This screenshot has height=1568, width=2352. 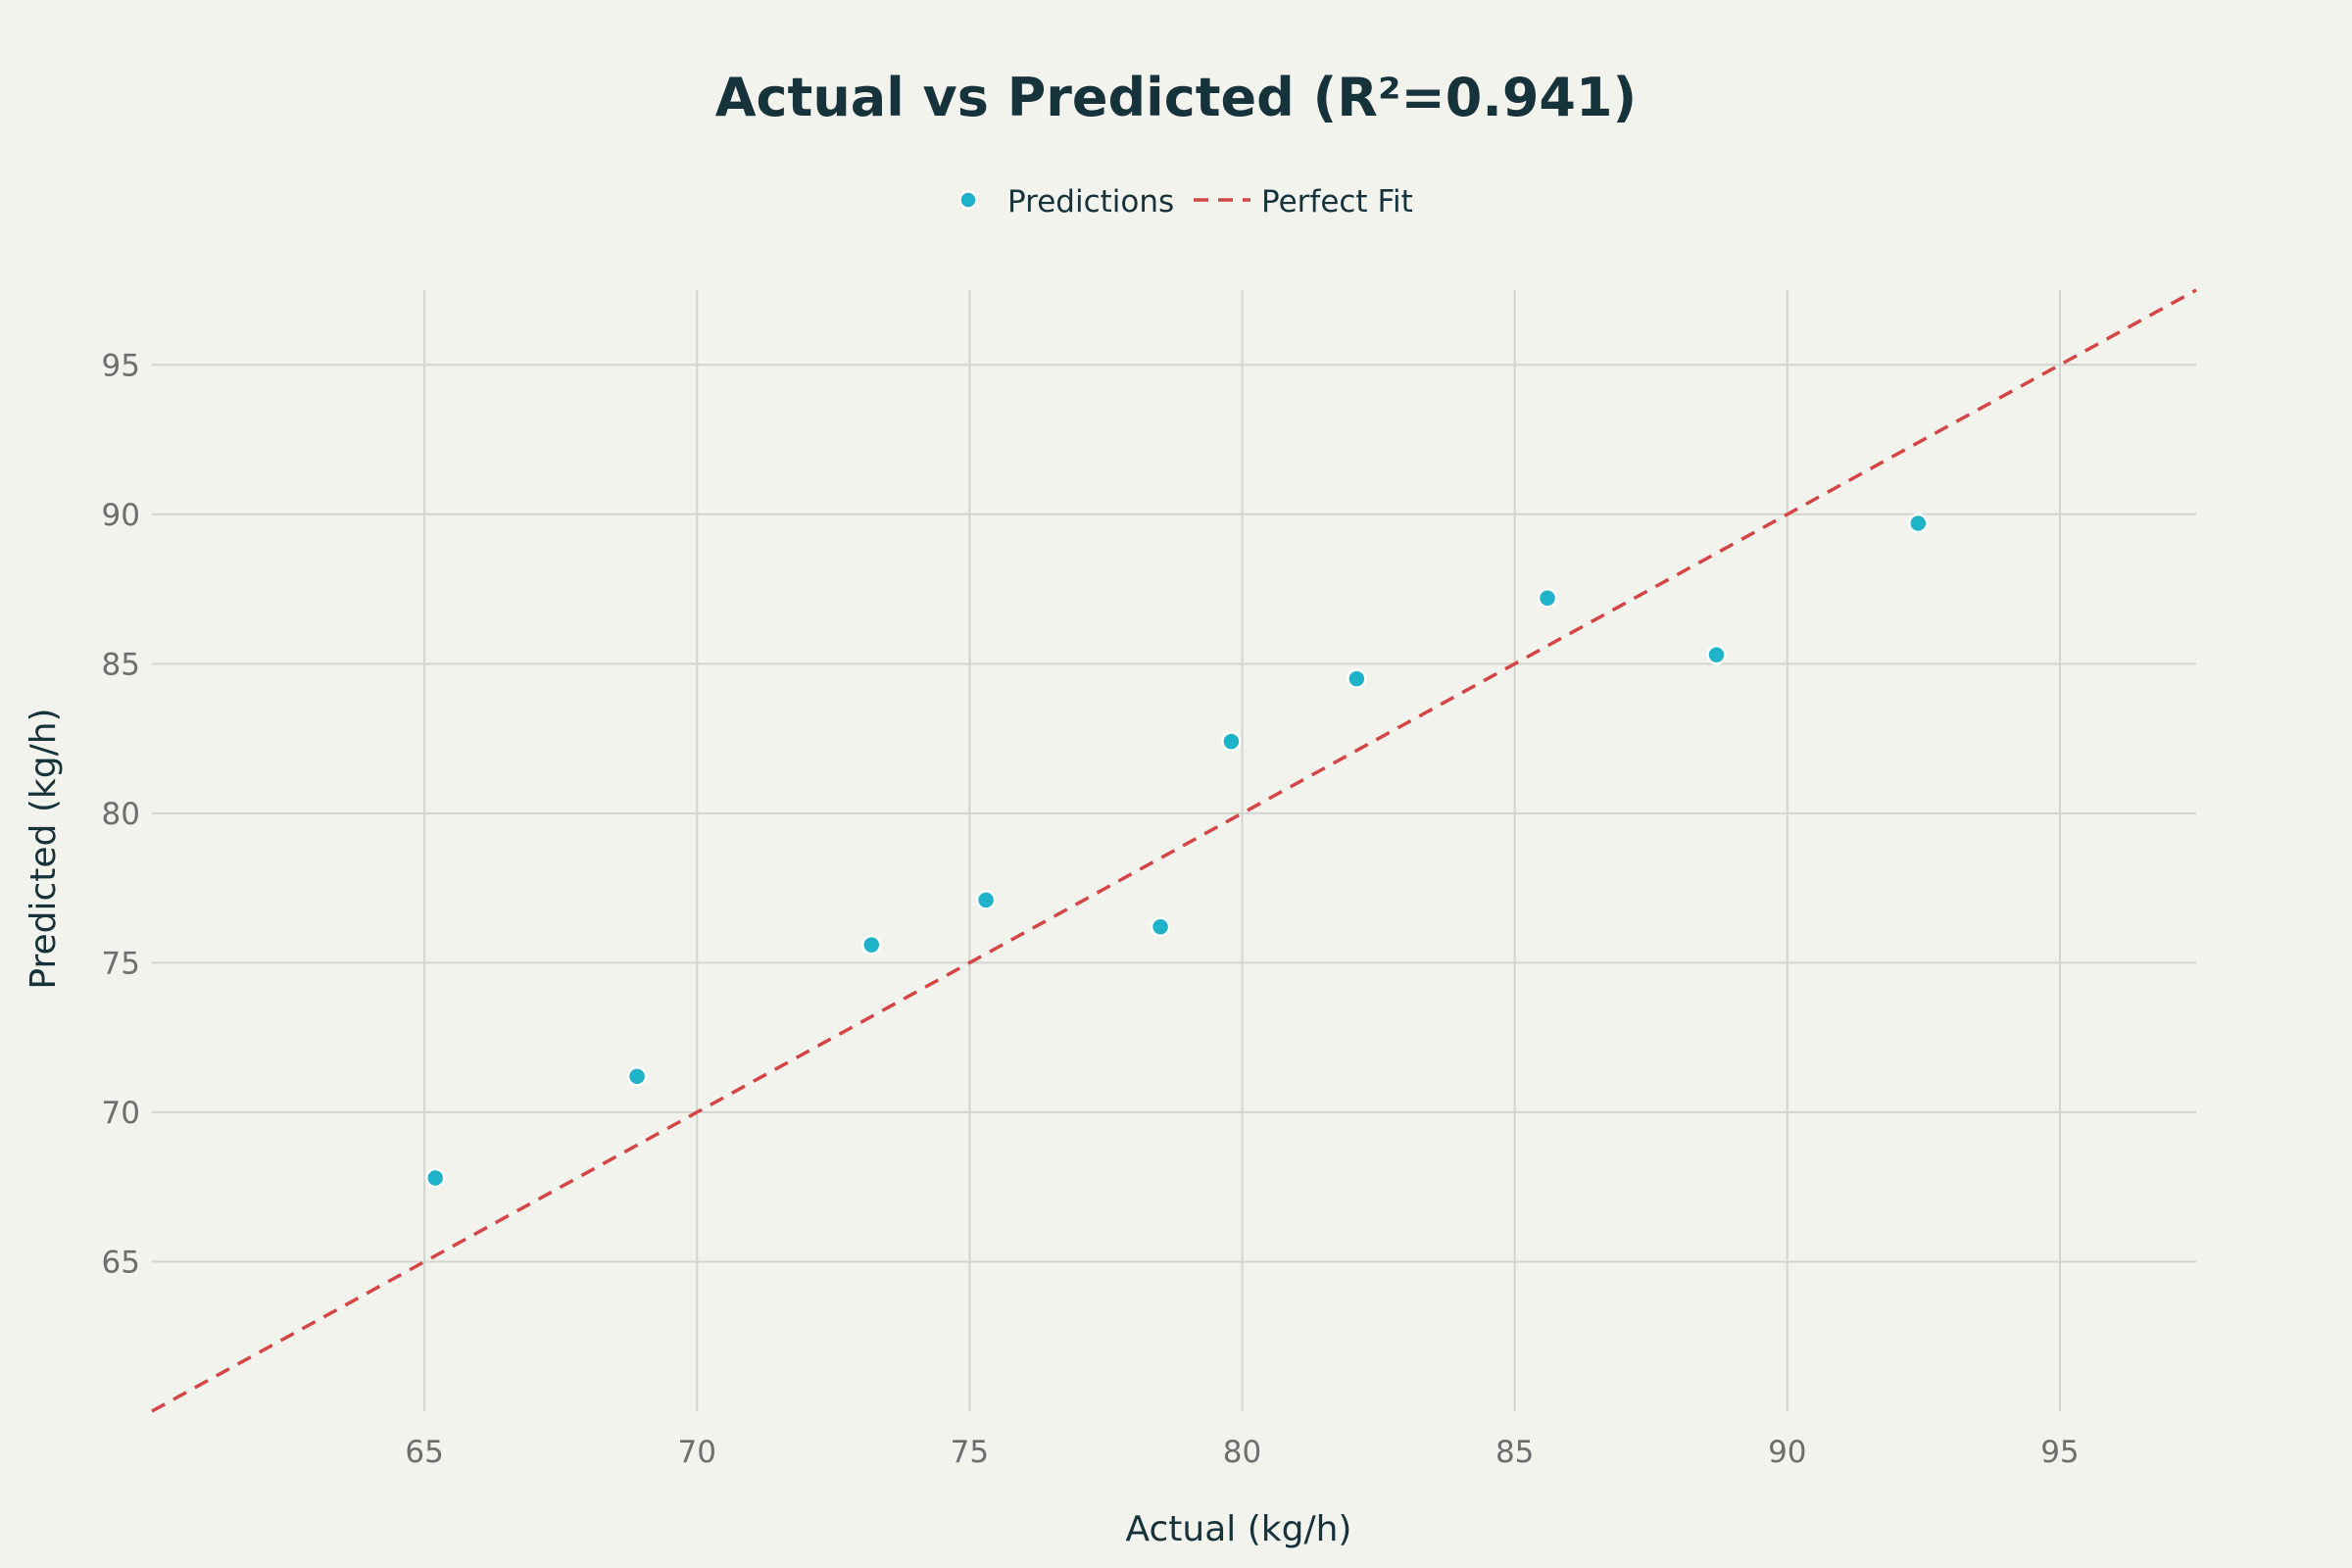 I want to click on y-tick-label: 90, so click(x=121, y=515).